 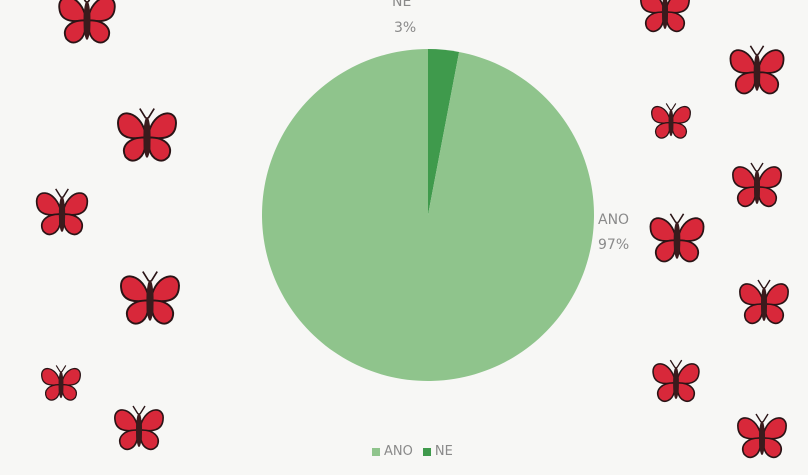 I want to click on legend-label-ne: NE, so click(x=443, y=451).